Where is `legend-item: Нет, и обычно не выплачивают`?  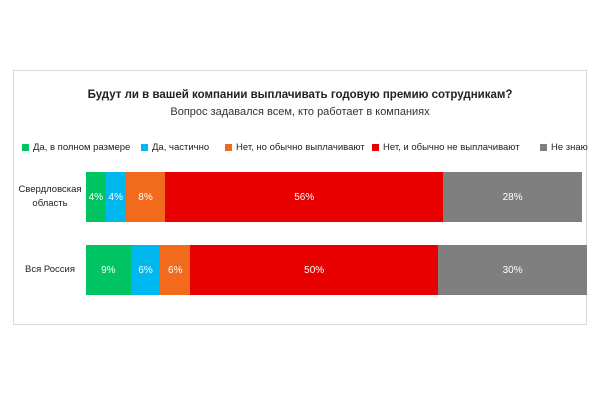 legend-item: Нет, и обычно не выплачивают is located at coordinates (446, 147).